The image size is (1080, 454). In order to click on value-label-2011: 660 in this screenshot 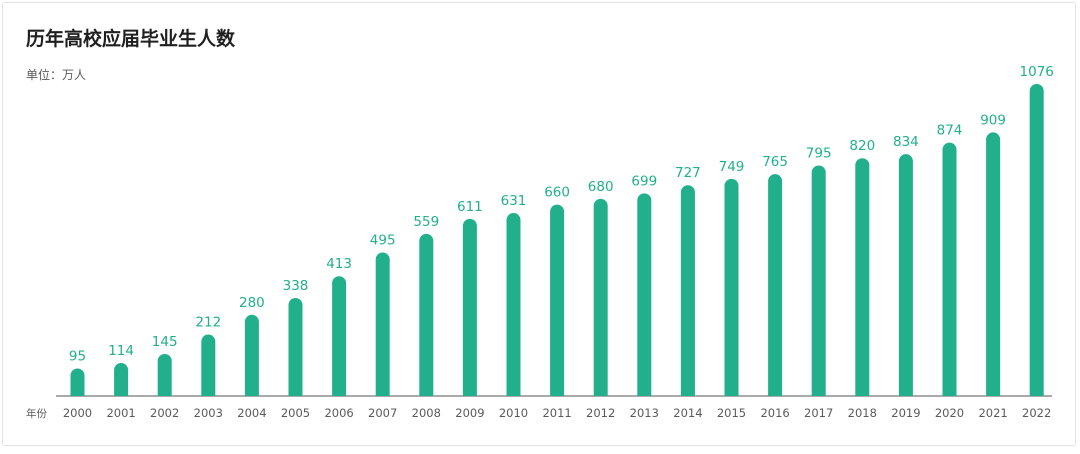, I will do `click(557, 193)`.